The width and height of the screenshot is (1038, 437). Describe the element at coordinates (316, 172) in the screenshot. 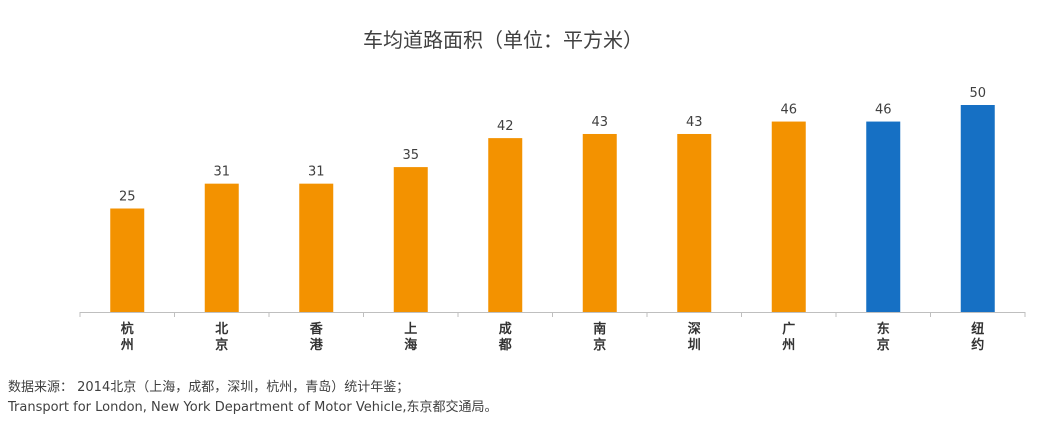

I see `data-label-2: 31` at that location.